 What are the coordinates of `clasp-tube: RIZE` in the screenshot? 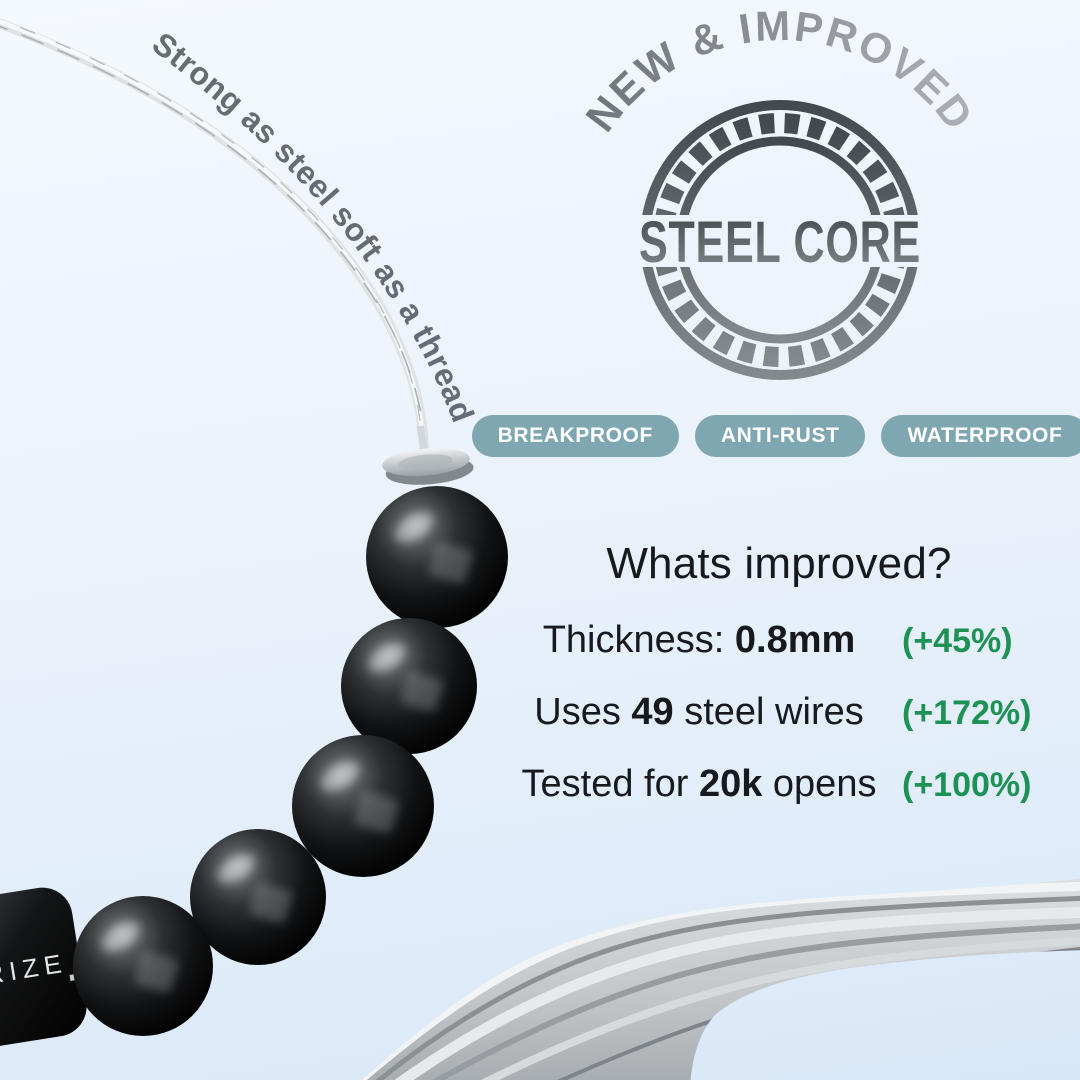 It's located at (43, 968).